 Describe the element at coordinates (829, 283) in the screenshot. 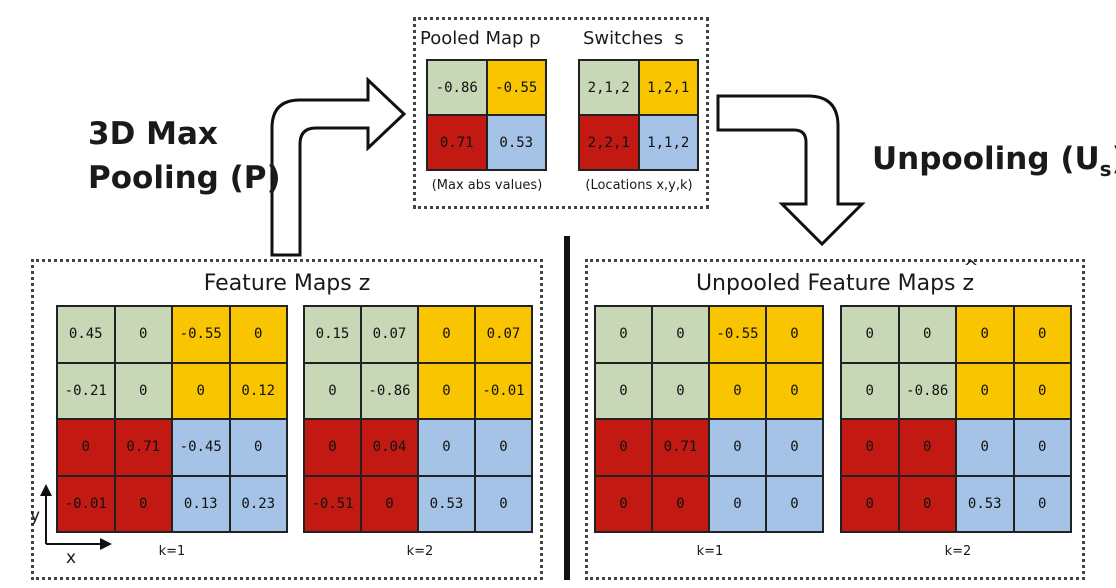

I see `unpooled-maps-title-text: Unpooled Feature Maps` at that location.